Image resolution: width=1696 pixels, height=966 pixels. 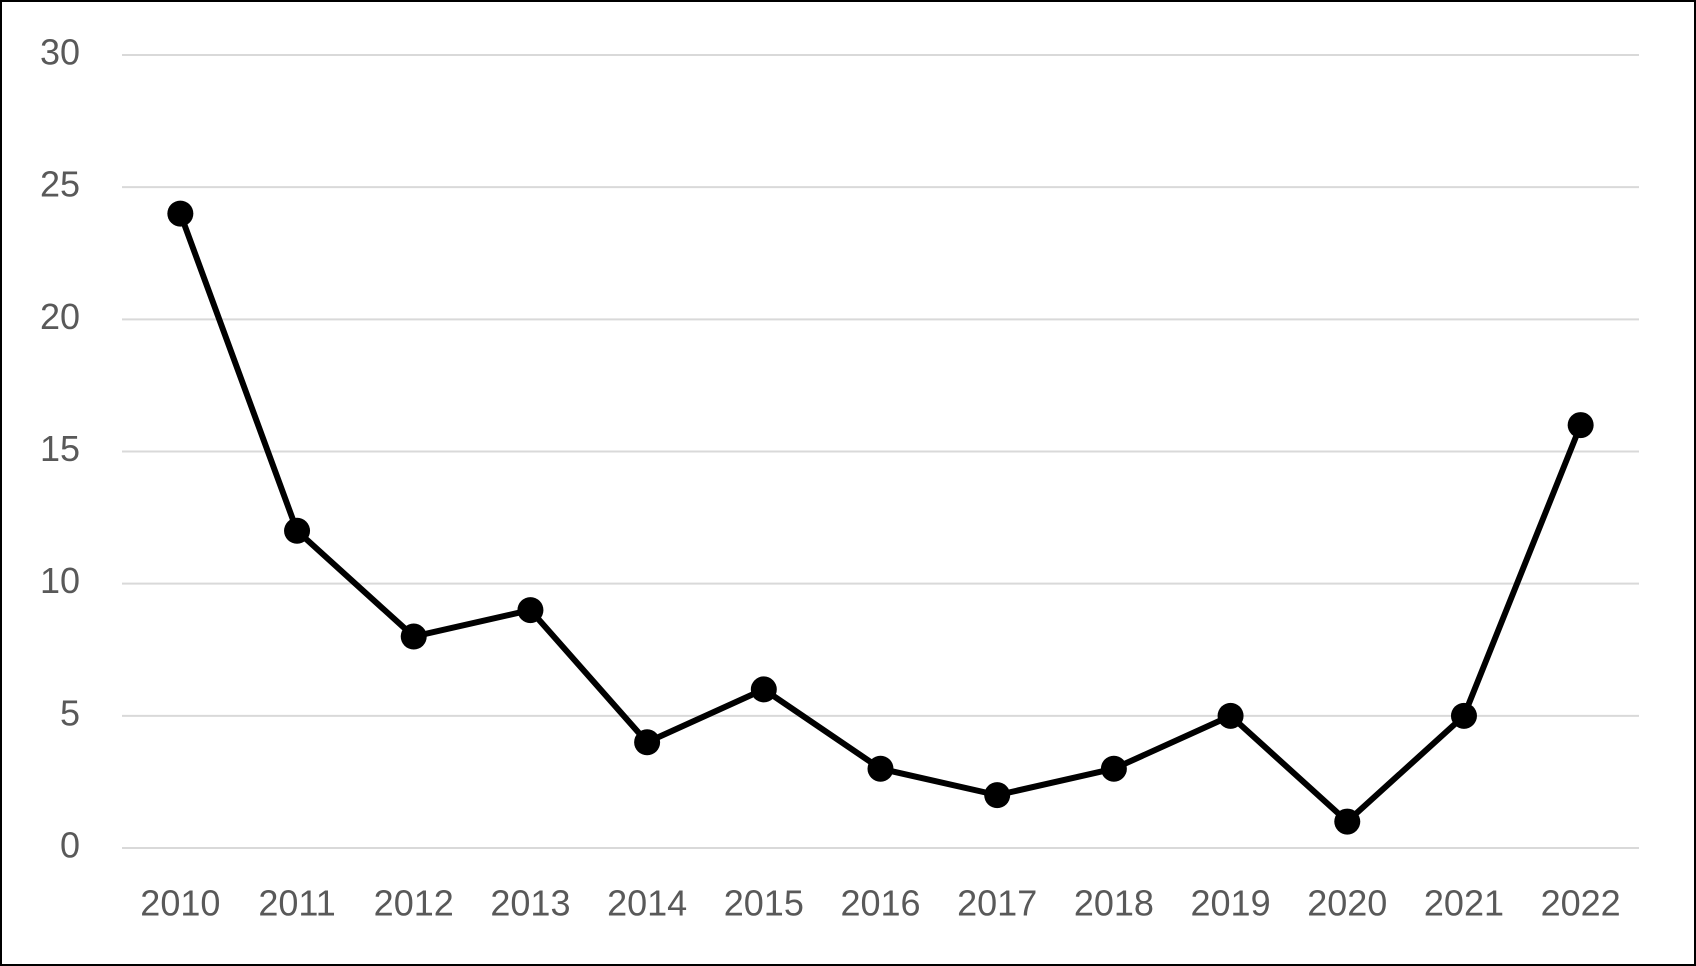 I want to click on x-tick-label: 2018, so click(x=1114, y=903).